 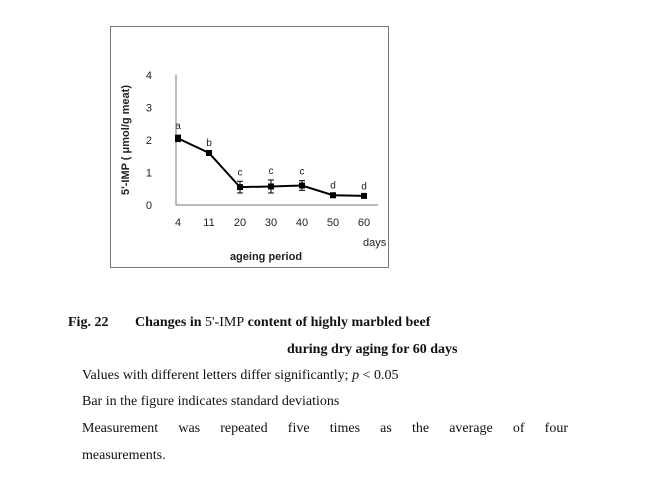 What do you see at coordinates (149, 206) in the screenshot?
I see `y-tick-label: 0` at bounding box center [149, 206].